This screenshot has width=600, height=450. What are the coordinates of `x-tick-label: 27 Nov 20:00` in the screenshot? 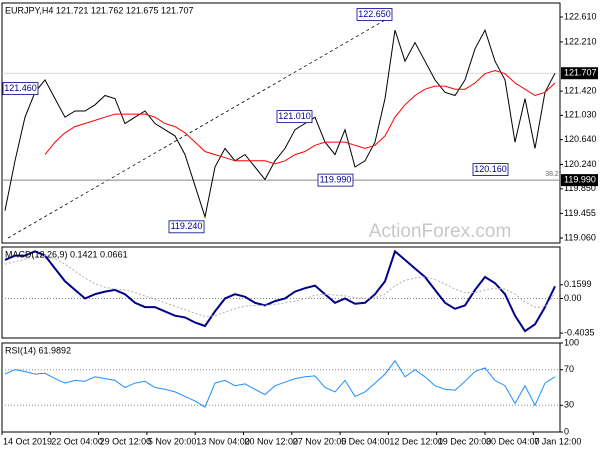 It's located at (320, 441).